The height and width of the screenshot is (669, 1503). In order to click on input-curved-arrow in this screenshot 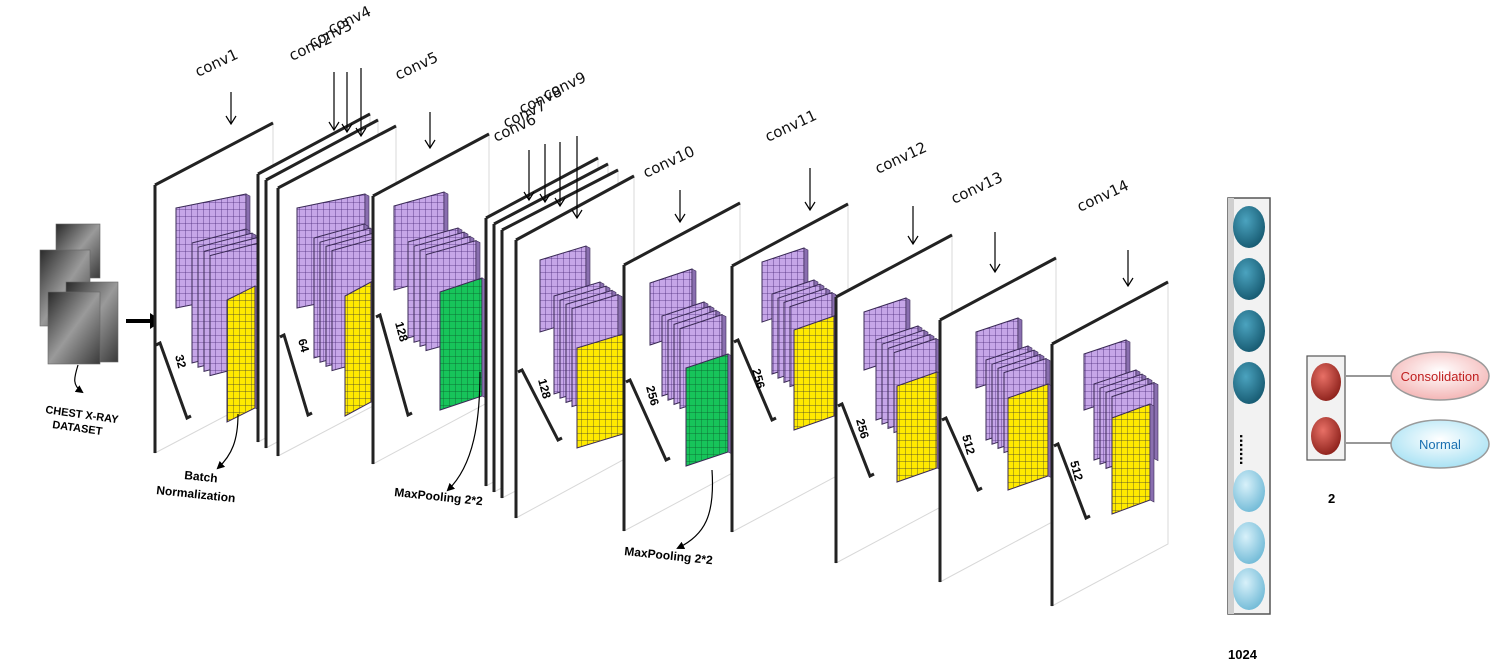, I will do `click(79, 379)`.